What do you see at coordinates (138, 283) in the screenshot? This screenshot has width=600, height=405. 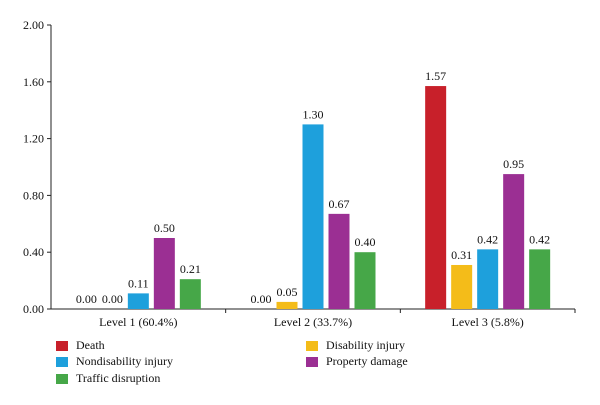 I see `data-label: 0.11` at bounding box center [138, 283].